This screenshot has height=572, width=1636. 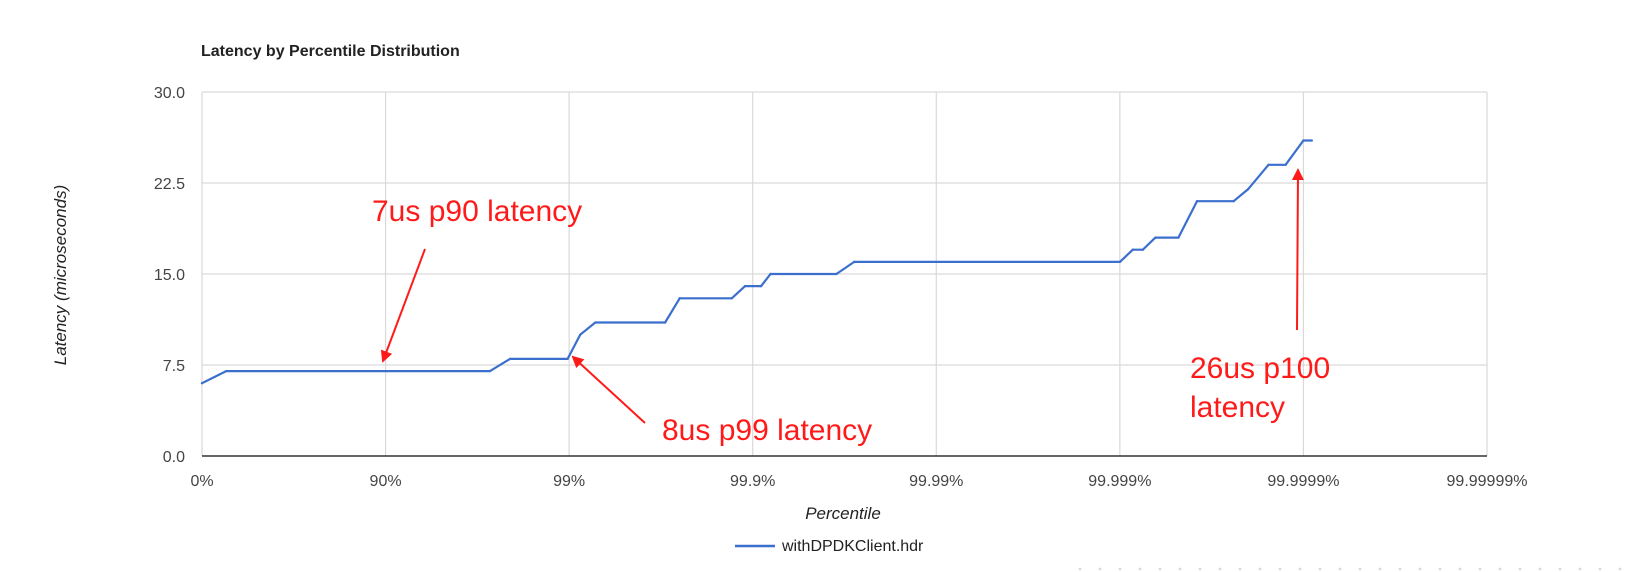 I want to click on x-tick-label: 99.9%, so click(x=752, y=481).